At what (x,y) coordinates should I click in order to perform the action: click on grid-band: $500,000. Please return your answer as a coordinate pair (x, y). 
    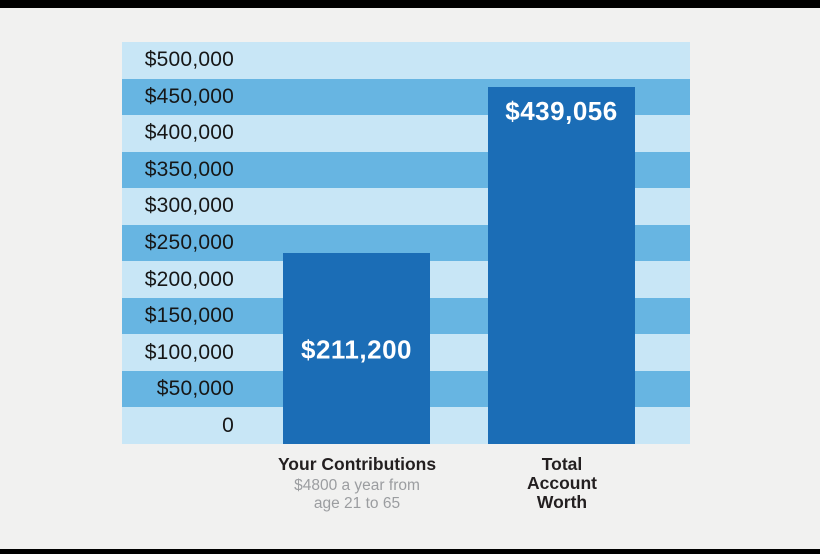
    Looking at the image, I should click on (406, 60).